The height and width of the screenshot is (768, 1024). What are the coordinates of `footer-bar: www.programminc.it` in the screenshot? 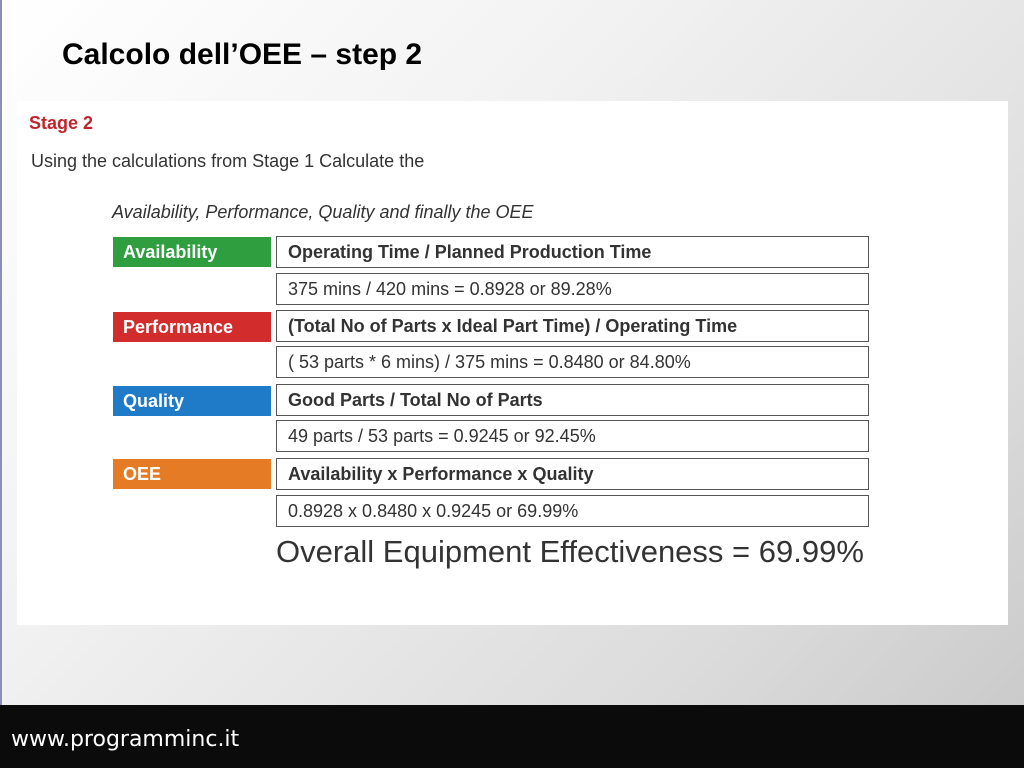 It's located at (512, 736).